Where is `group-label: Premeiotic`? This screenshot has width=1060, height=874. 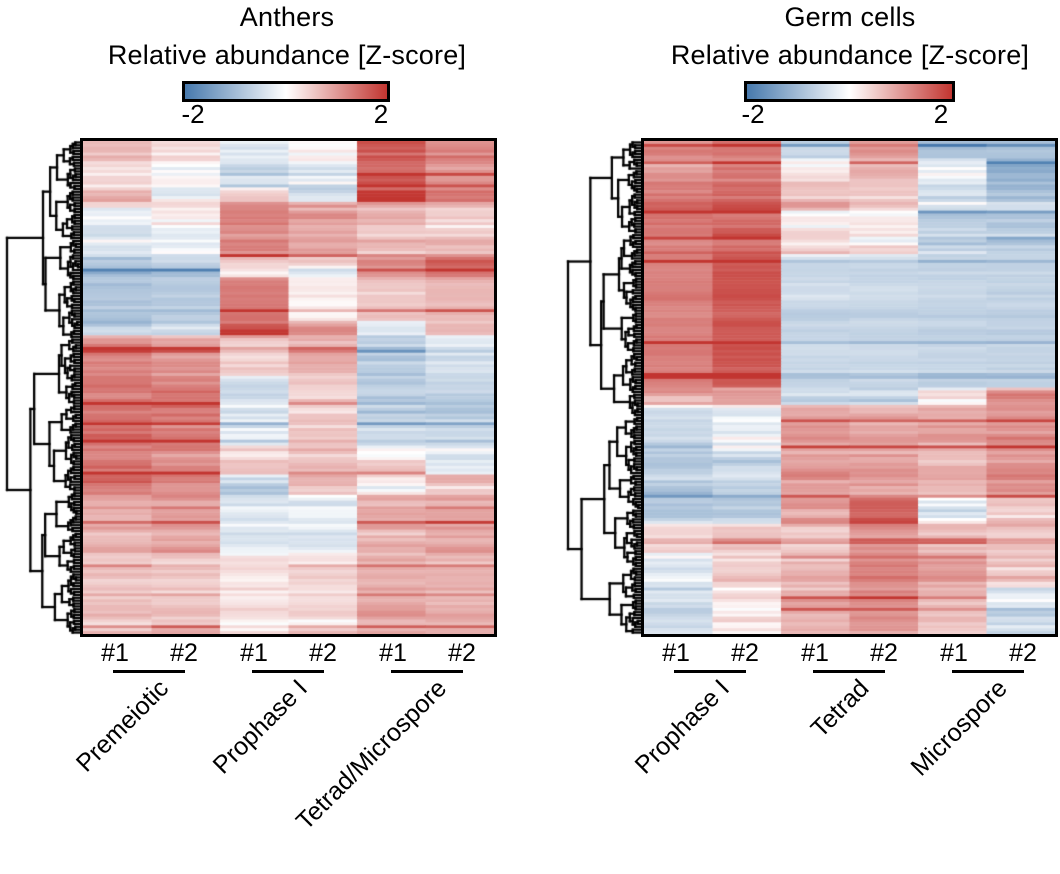 group-label: Premeiotic is located at coordinates (122, 726).